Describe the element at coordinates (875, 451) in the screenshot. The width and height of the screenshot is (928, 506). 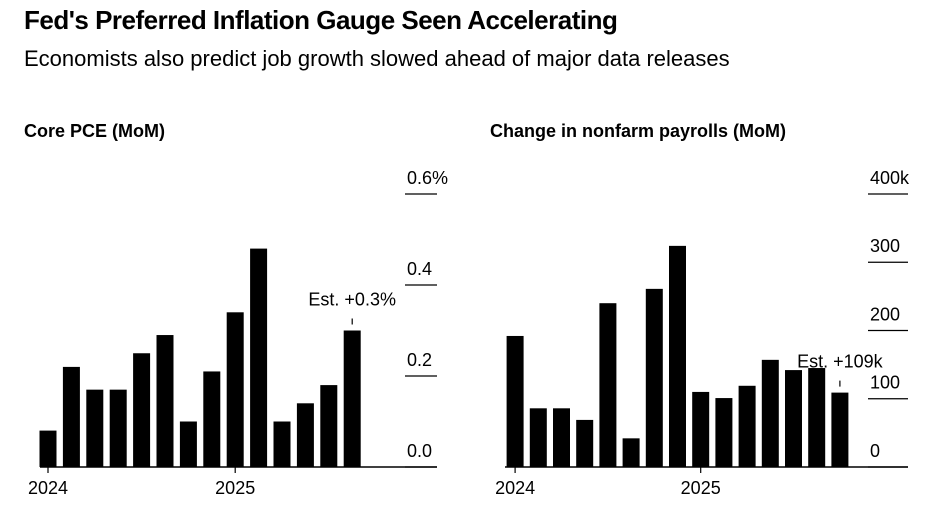
I see `y-tick-label: 0` at that location.